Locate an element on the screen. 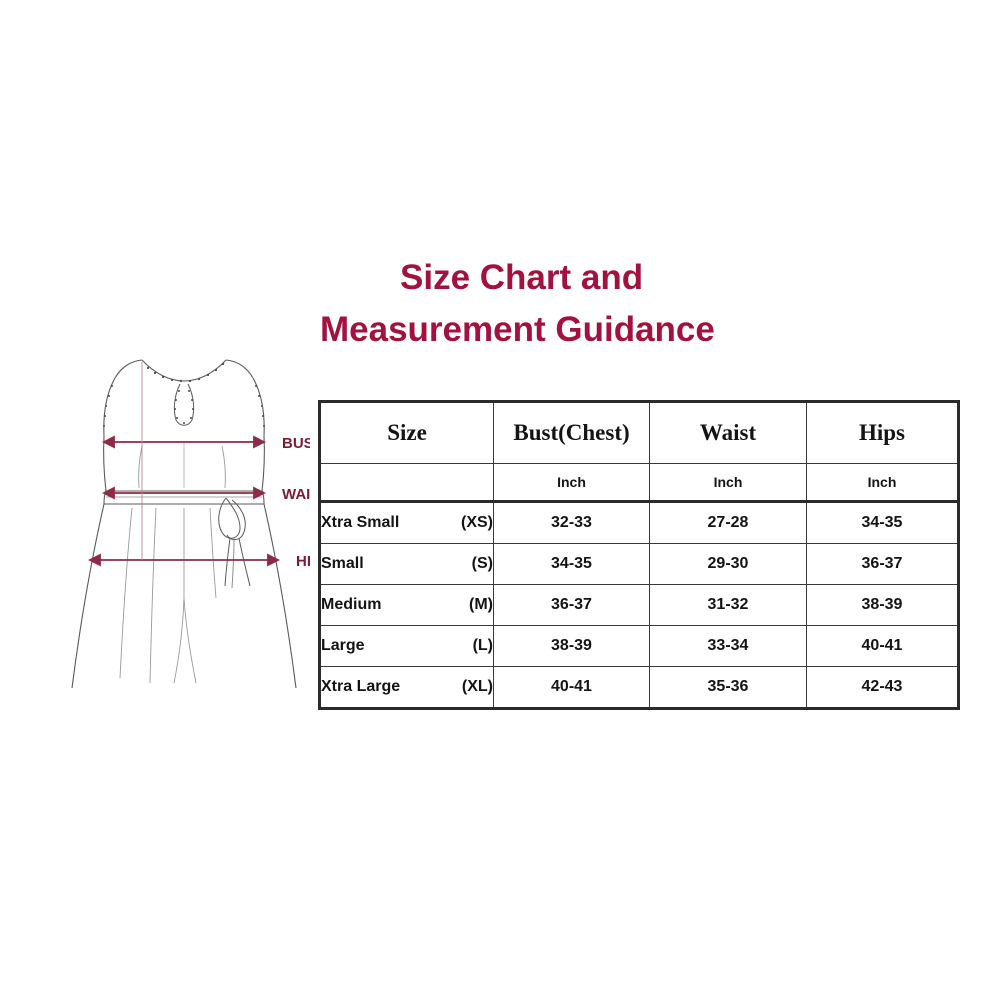 This screenshot has height=1000, width=1000. unit-waist: Inch is located at coordinates (728, 483).